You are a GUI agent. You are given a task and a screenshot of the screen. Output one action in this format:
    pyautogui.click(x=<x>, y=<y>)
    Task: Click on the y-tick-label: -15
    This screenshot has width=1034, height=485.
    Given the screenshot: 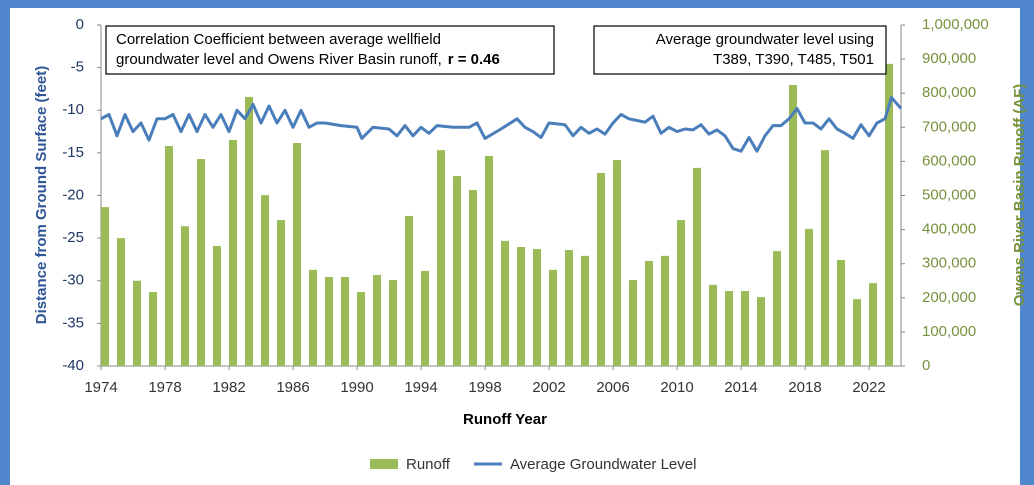 What is the action you would take?
    pyautogui.click(x=73, y=152)
    